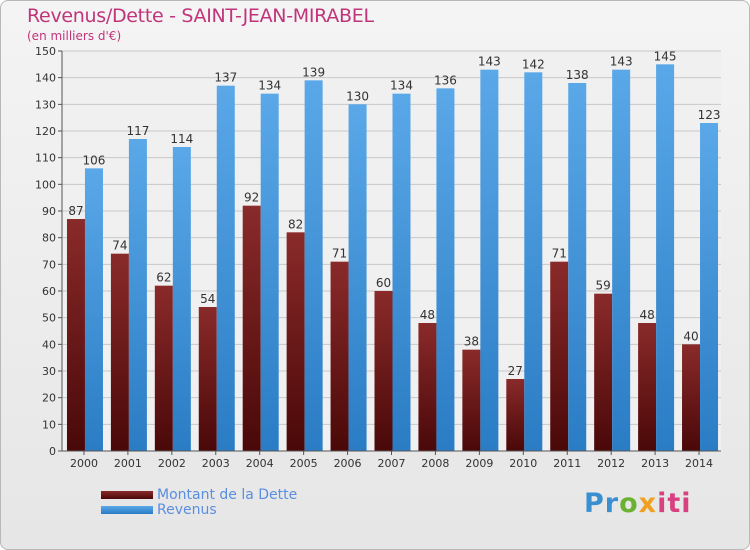  What do you see at coordinates (260, 463) in the screenshot?
I see `x-tick-label-2004: 2004` at bounding box center [260, 463].